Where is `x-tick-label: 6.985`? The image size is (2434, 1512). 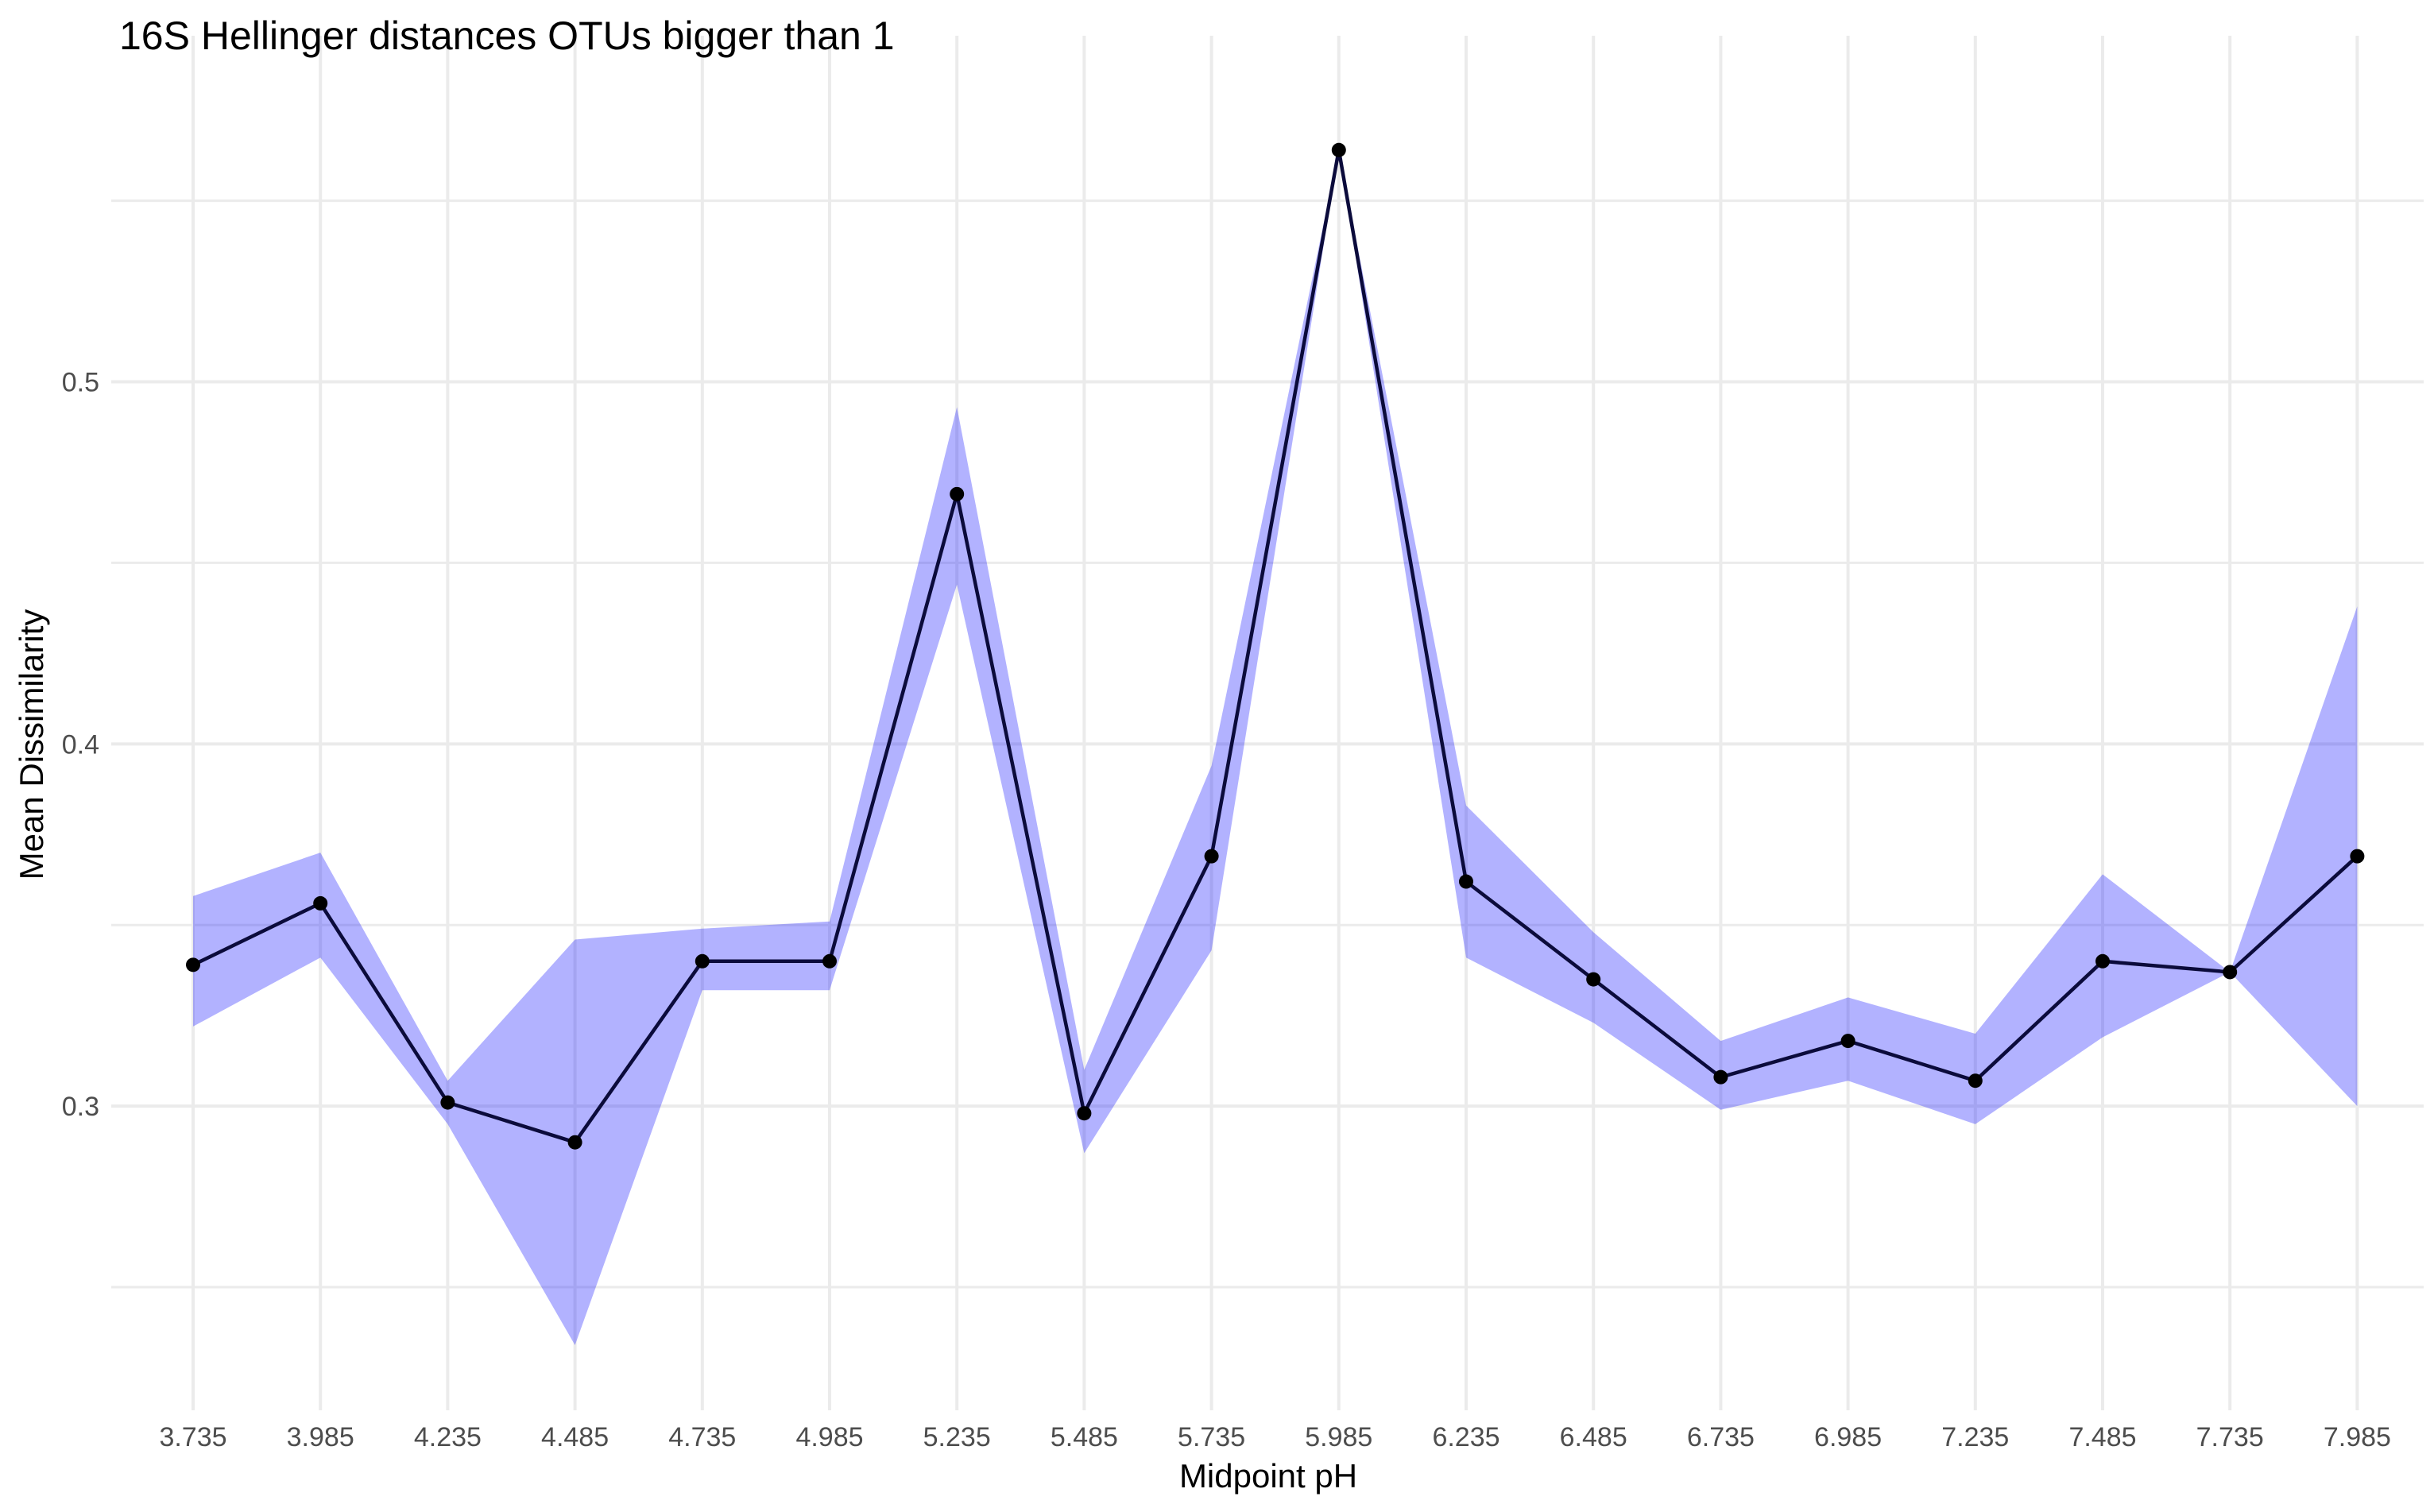
x-tick-label: 6.985 is located at coordinates (1848, 1437).